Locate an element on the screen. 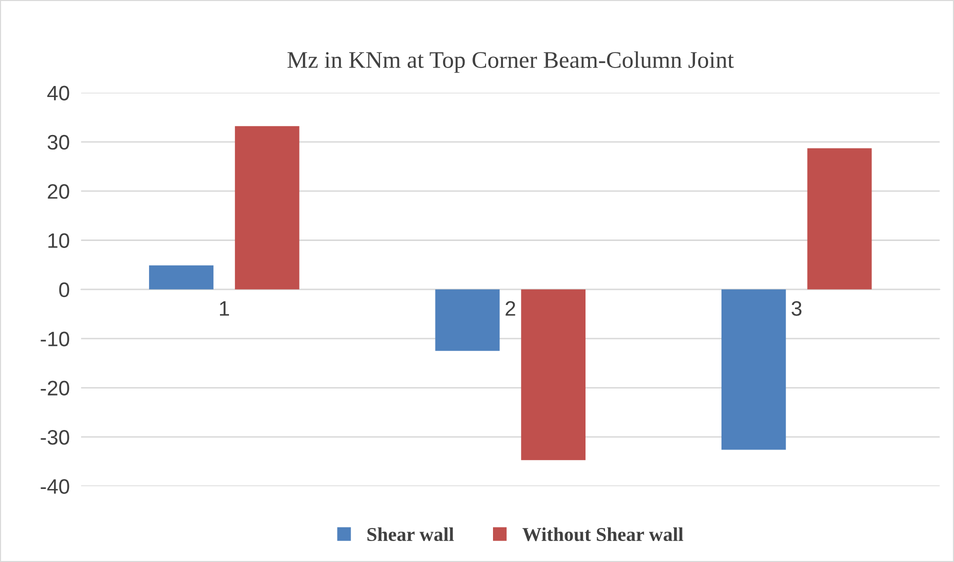  y-tick-label: -30 is located at coordinates (55, 437).